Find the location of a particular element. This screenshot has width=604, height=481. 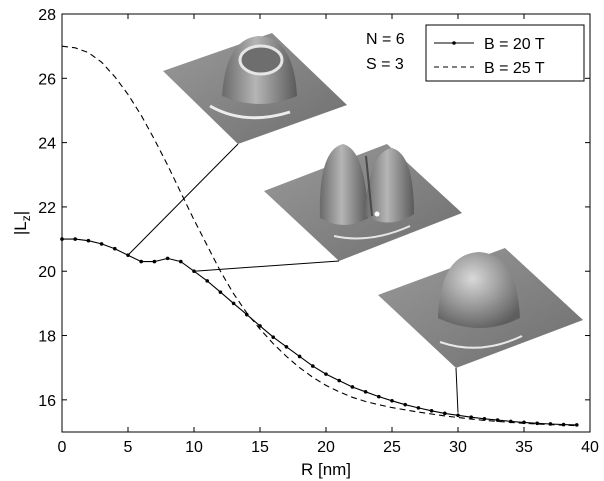

inset-ridge-spot is located at coordinates (377, 214).